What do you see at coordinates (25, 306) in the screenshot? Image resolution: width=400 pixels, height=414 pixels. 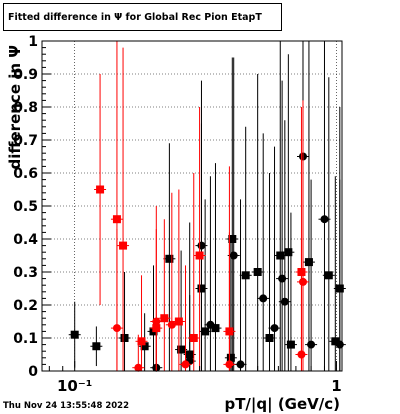 I see `y-tick-label: 0.2` at bounding box center [25, 306].